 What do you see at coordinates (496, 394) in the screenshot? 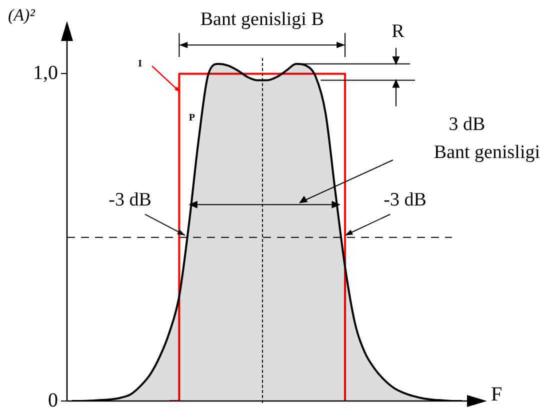
I see `x-axis-title: F` at bounding box center [496, 394].